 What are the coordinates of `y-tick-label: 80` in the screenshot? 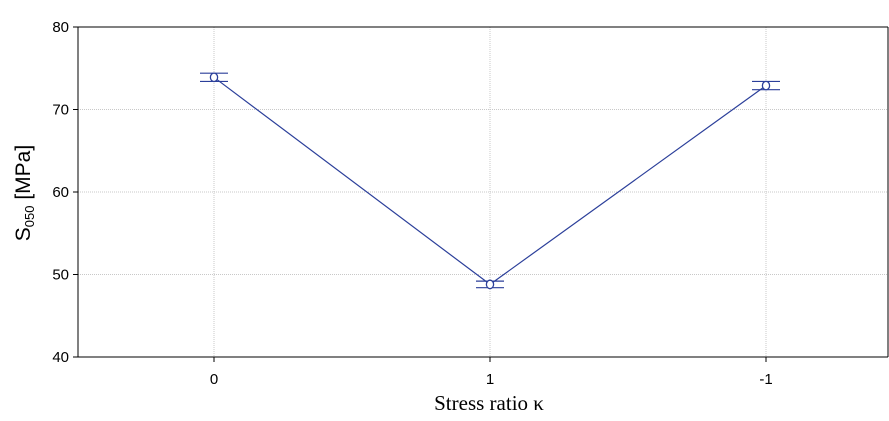 It's located at (60, 27).